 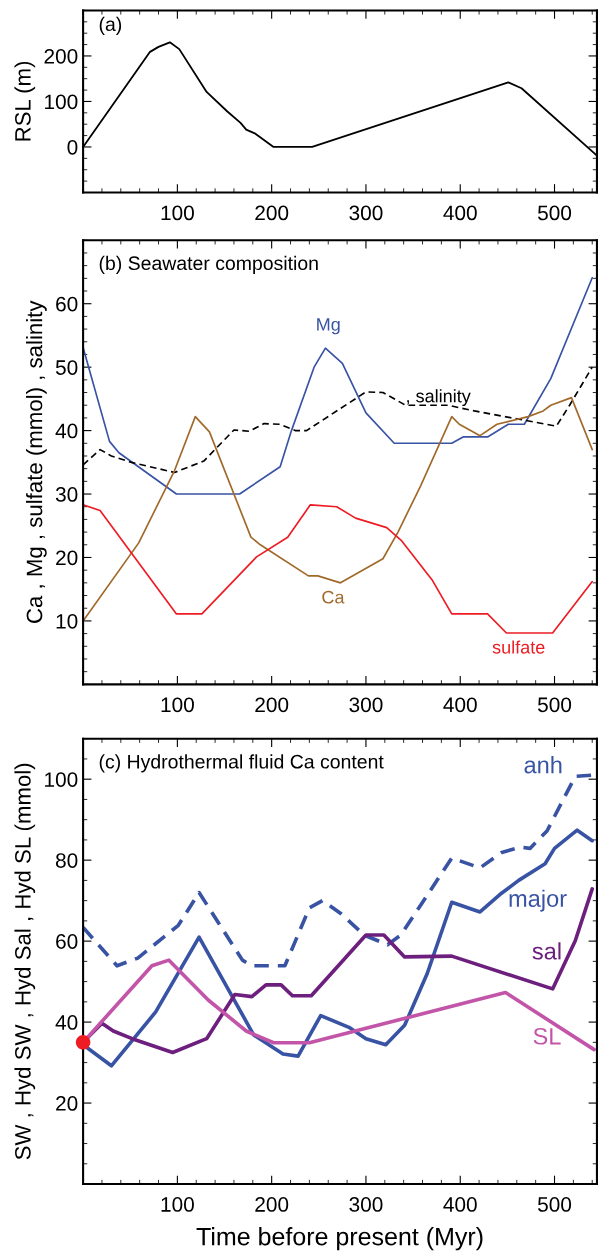 What do you see at coordinates (518, 647) in the screenshot?
I see `series-label: sulfate` at bounding box center [518, 647].